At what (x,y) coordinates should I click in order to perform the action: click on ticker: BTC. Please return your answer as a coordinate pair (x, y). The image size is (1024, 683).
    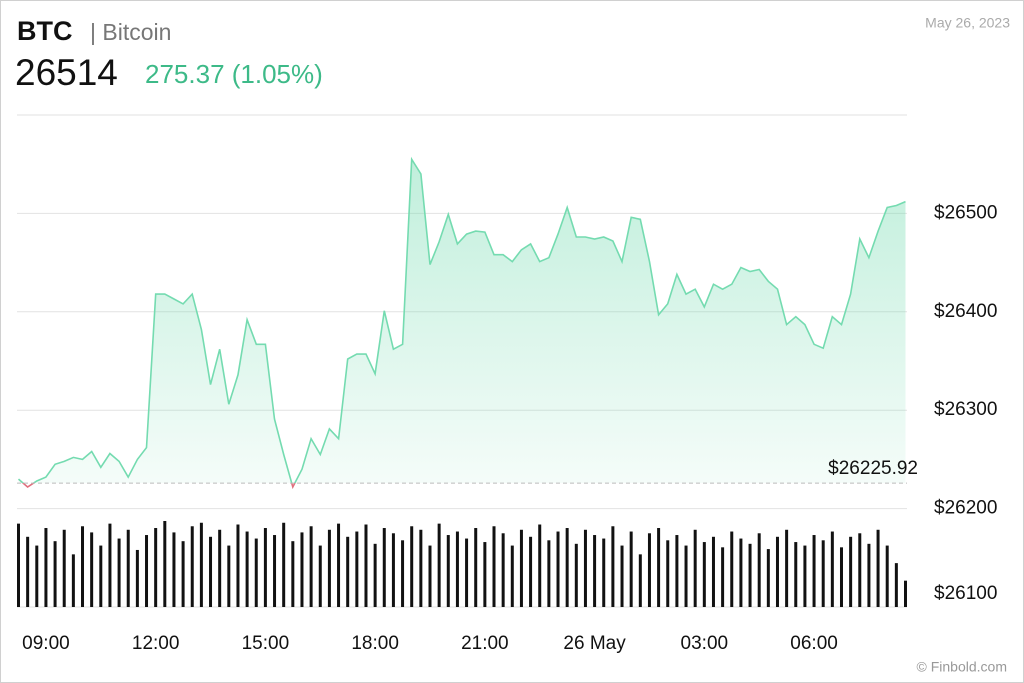
    Looking at the image, I should click on (45, 31).